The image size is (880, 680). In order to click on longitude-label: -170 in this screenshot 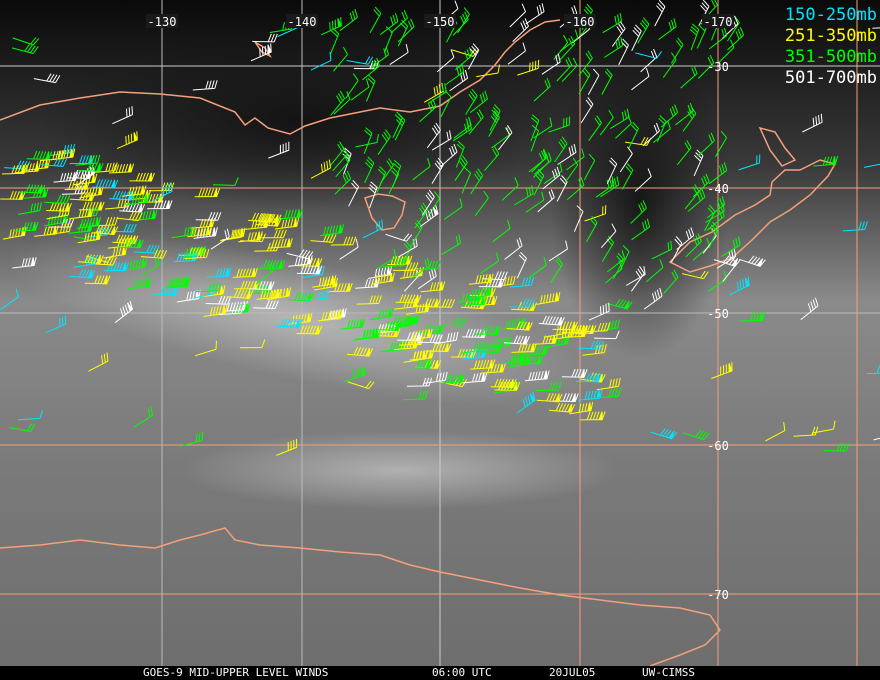, I will do `click(718, 22)`.